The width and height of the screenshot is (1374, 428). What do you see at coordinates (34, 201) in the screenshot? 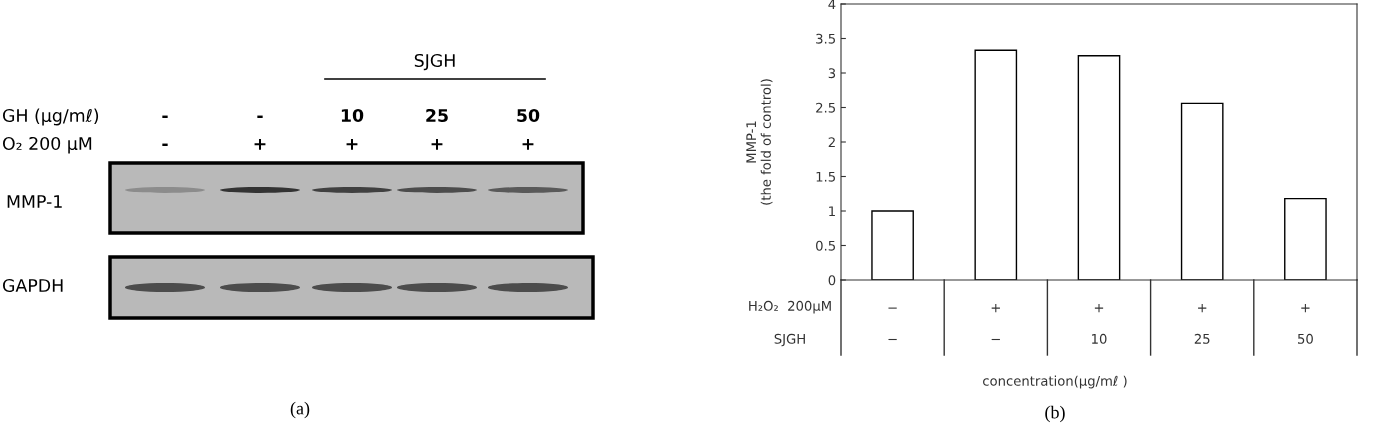
I see `text: MMP-1` at bounding box center [34, 201].